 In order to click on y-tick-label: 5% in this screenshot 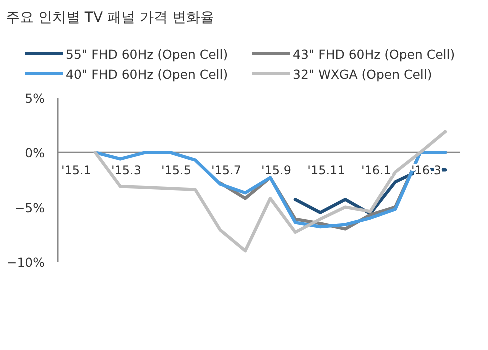, I will do `click(35, 98)`.